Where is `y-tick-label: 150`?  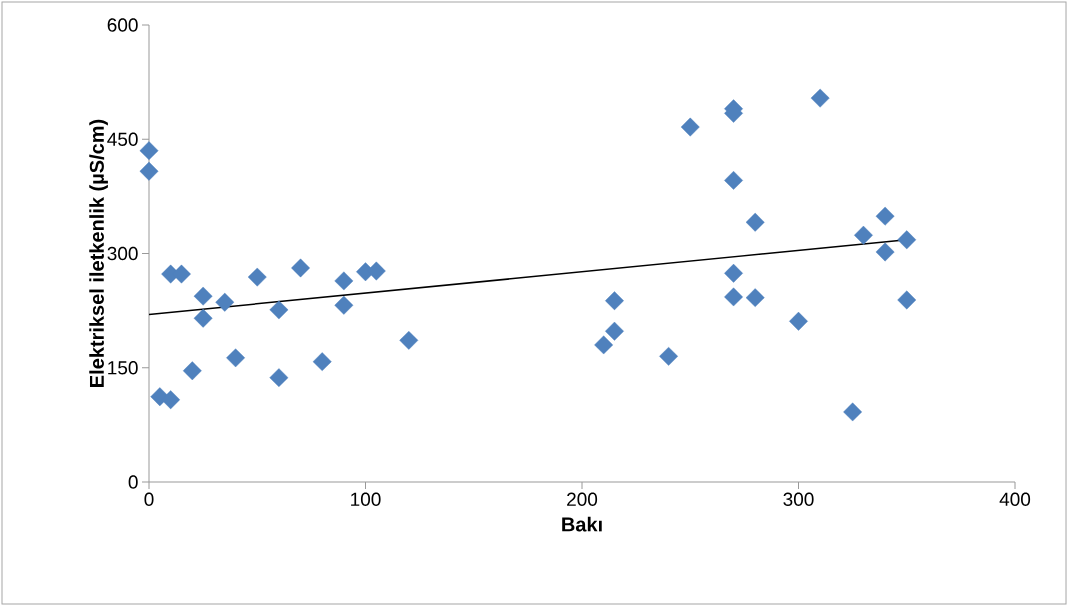
y-tick-label: 150 is located at coordinates (123, 368).